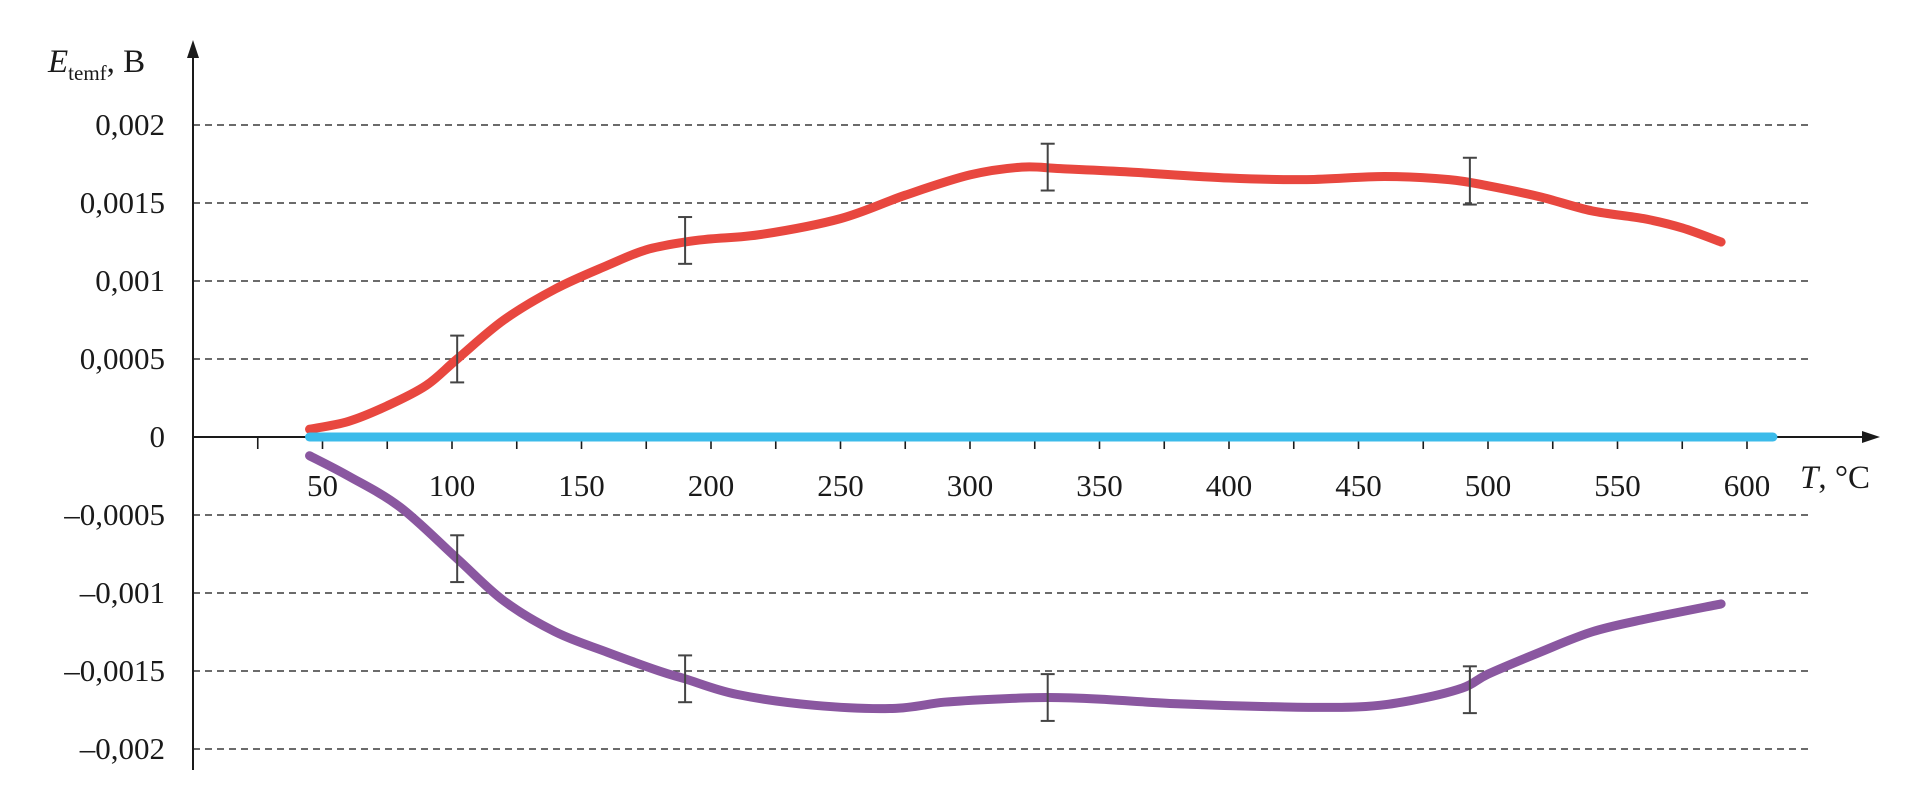  What do you see at coordinates (87, 73) in the screenshot?
I see `y-axis-title-subscript: temf` at bounding box center [87, 73].